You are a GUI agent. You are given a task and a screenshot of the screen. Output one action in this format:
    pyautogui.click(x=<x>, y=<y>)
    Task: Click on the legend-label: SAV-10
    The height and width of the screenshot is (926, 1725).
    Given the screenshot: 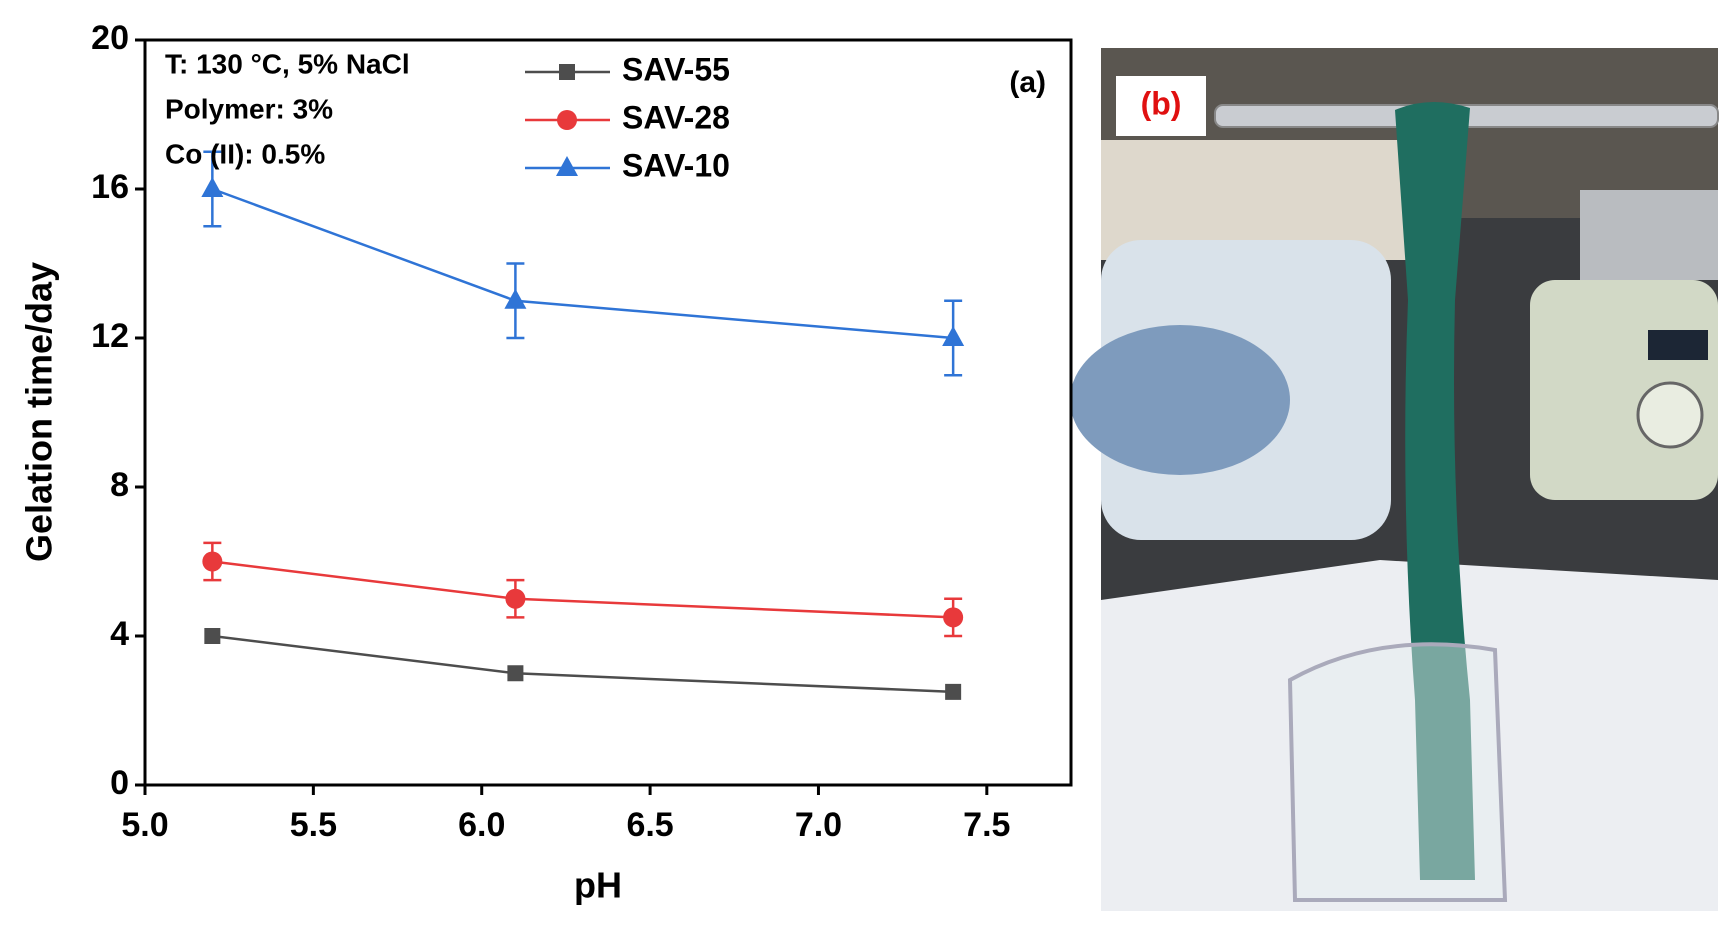 What is the action you would take?
    pyautogui.click(x=676, y=165)
    